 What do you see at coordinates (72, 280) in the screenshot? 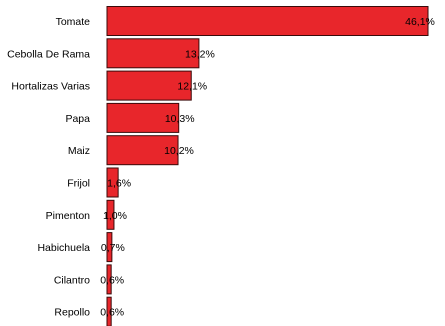
I see `category-label: Cilantro` at bounding box center [72, 280].